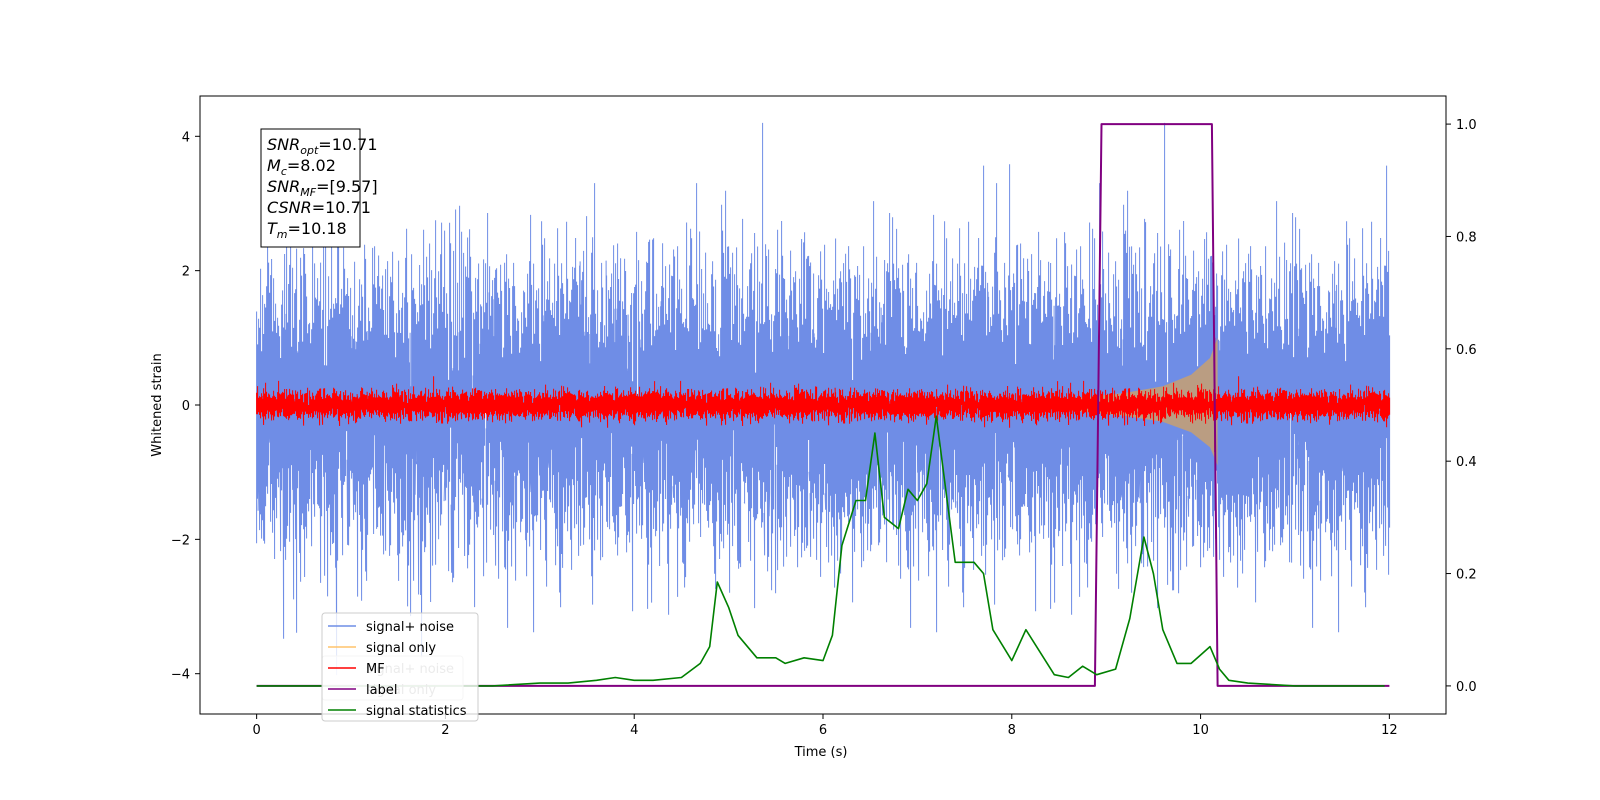 This screenshot has width=1600, height=800. I want to click on y-tick-label: −2, so click(180, 540).